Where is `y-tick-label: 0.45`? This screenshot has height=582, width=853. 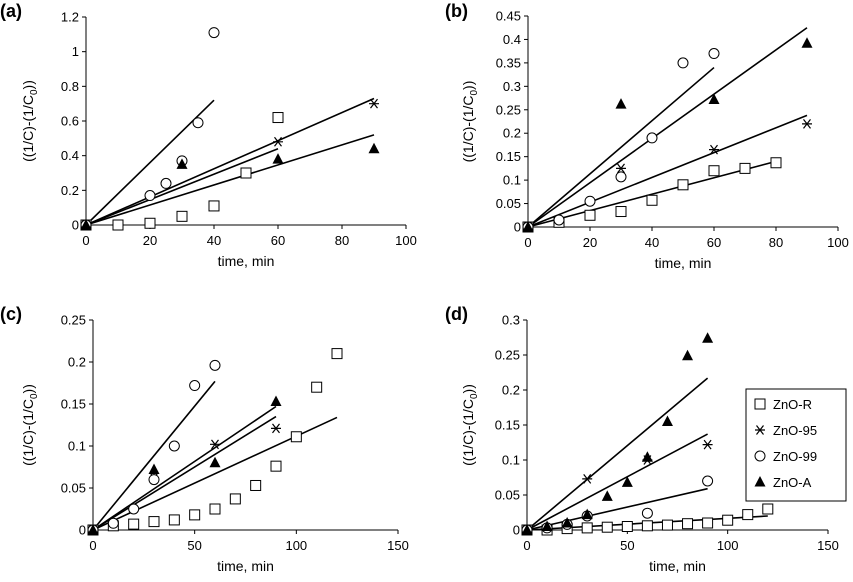 y-tick-label: 0.45 is located at coordinates (508, 16).